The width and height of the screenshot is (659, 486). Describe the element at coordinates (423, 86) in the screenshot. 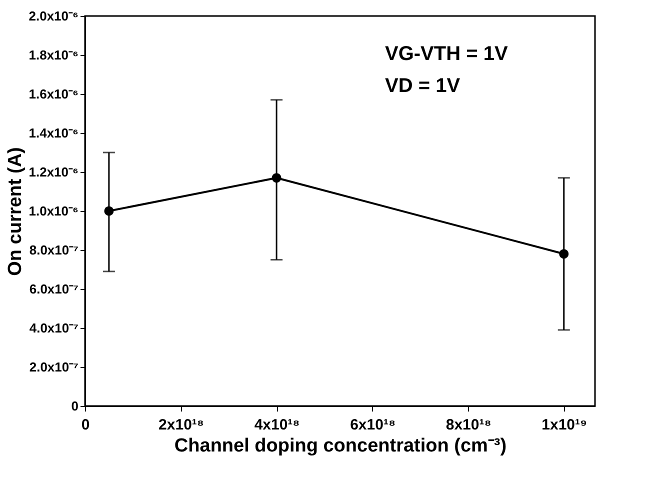

I see `annotation: VD = 1V` at that location.